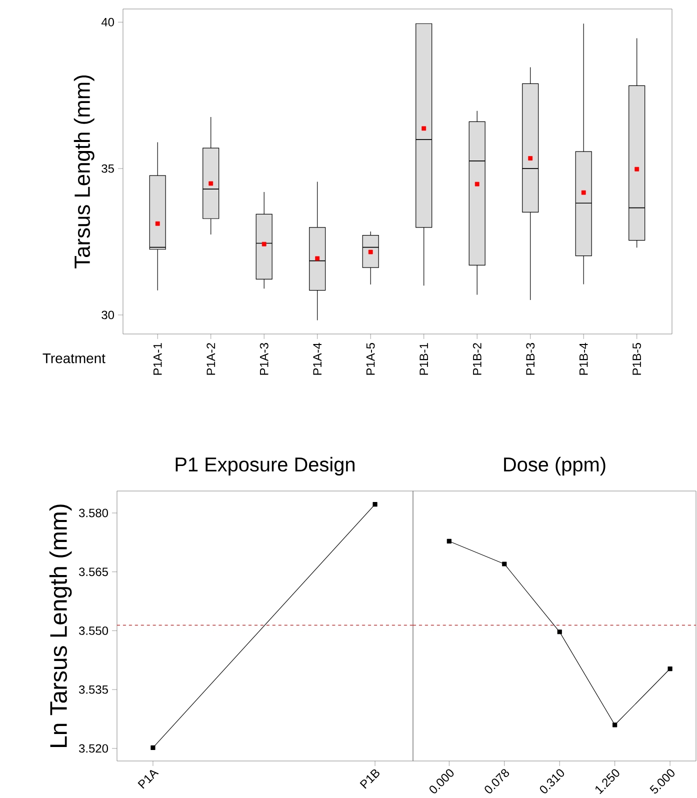  Describe the element at coordinates (74, 359) in the screenshot. I see `x-axis-title: Treatment` at that location.